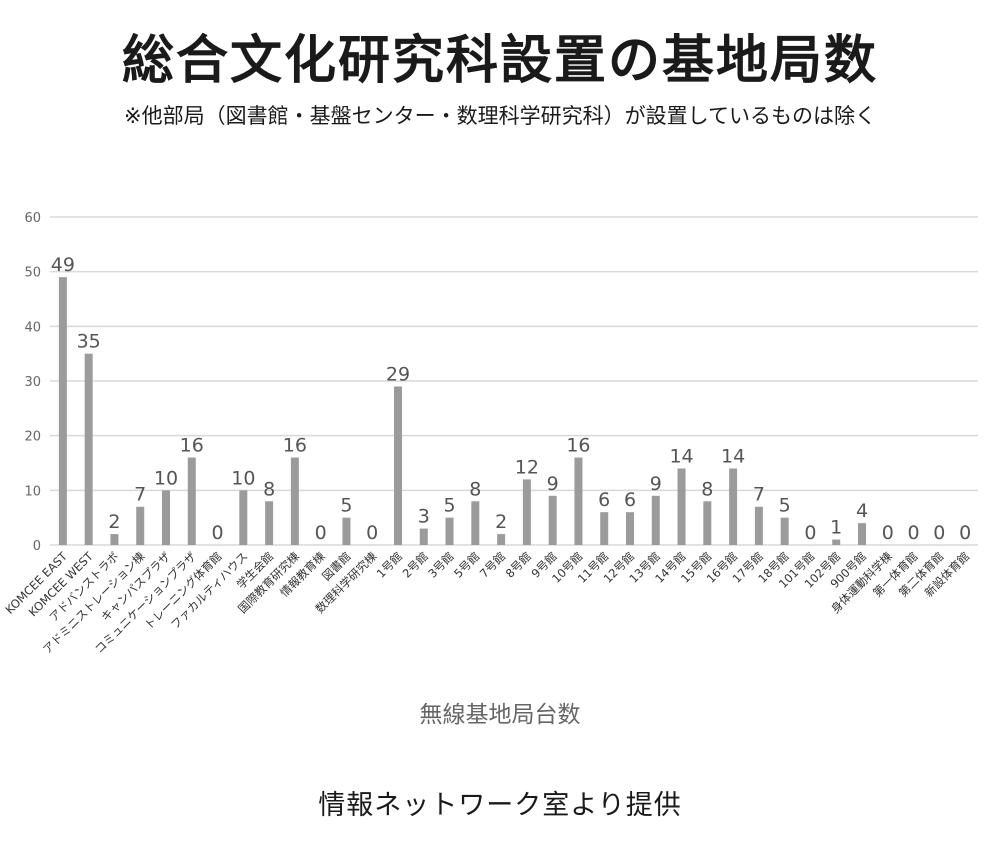  I want to click on y-tick-label: 30, so click(32, 382).